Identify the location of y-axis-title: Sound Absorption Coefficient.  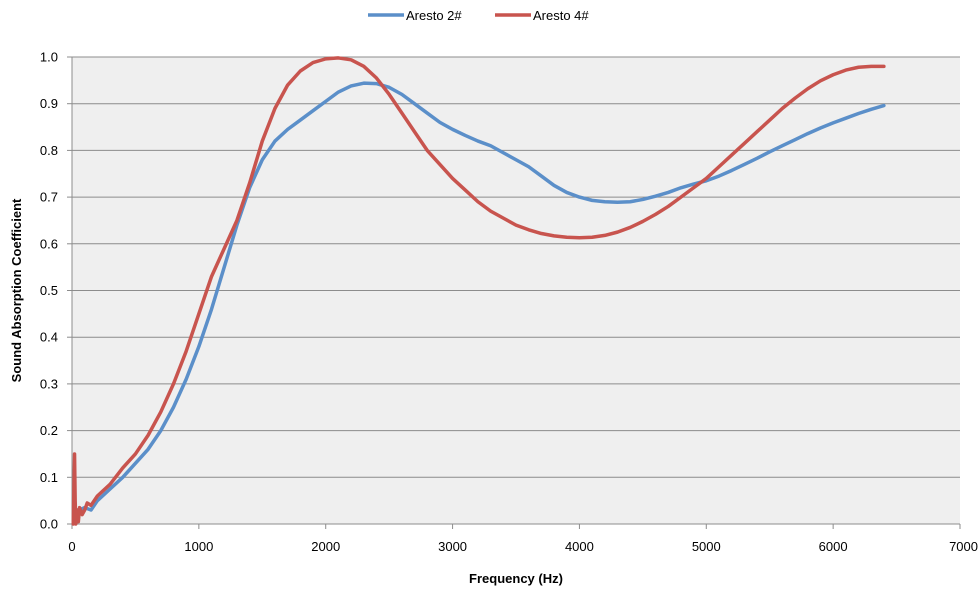
(16, 290).